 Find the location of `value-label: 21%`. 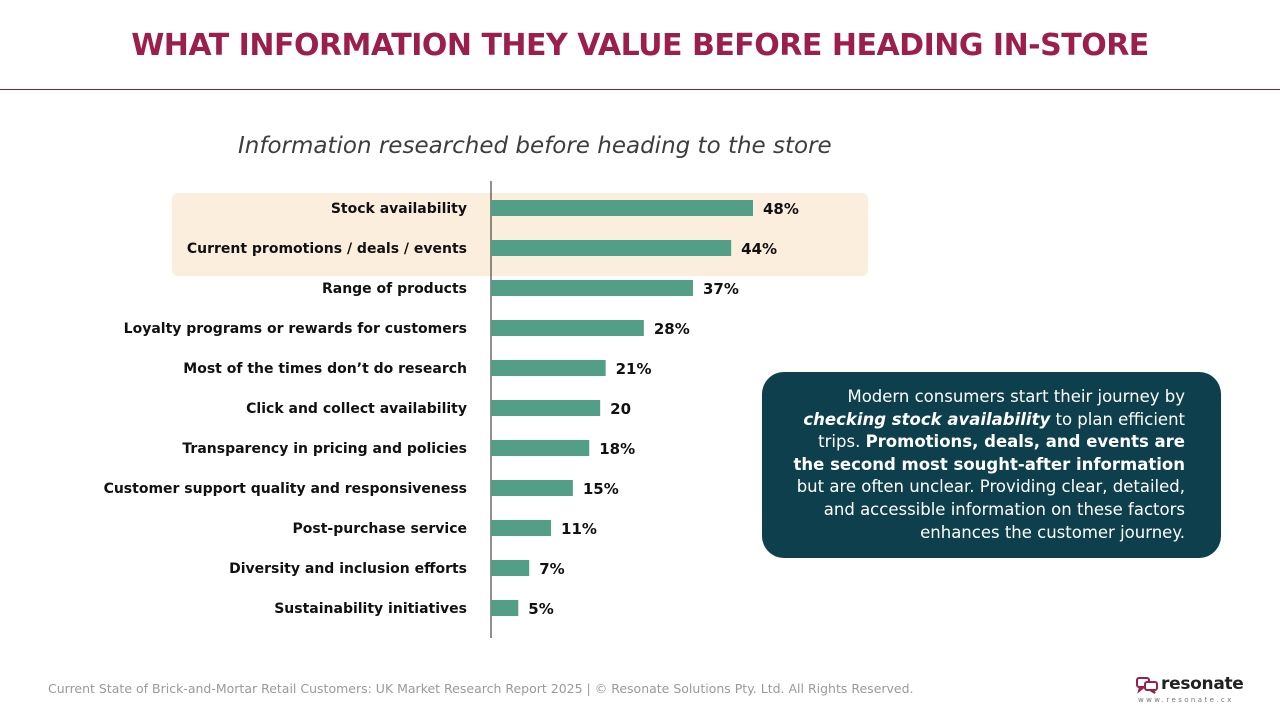

value-label: 21% is located at coordinates (634, 369).